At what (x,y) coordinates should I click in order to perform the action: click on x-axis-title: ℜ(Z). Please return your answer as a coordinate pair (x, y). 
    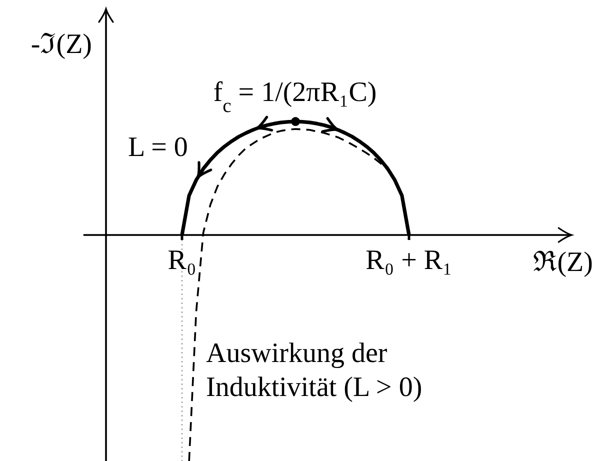
    Looking at the image, I should click on (563, 262).